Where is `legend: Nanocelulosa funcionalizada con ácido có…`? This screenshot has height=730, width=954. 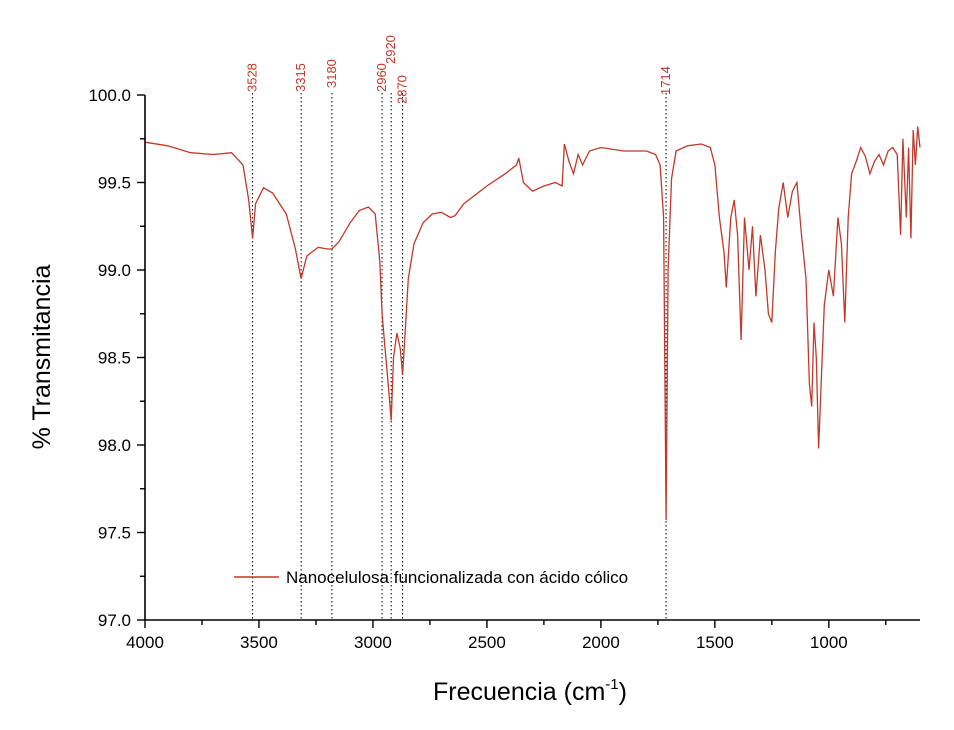
legend: Nanocelulosa funcionalizada con ácido có… is located at coordinates (431, 577).